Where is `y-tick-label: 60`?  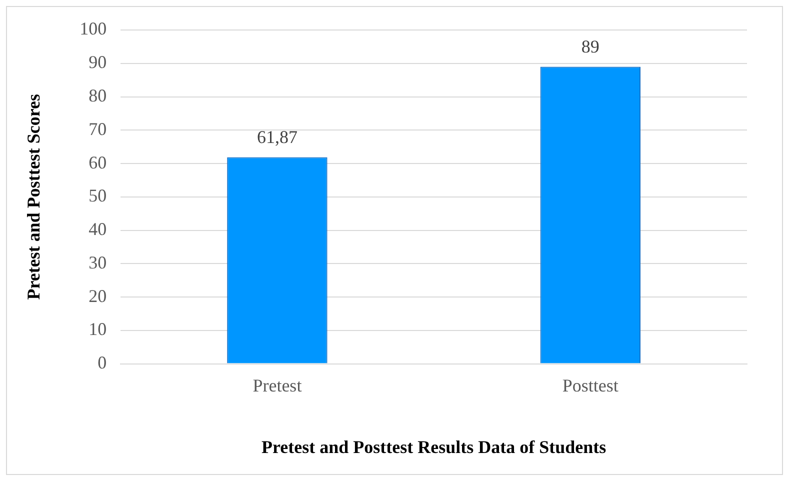
y-tick-label: 60 is located at coordinates (97, 162).